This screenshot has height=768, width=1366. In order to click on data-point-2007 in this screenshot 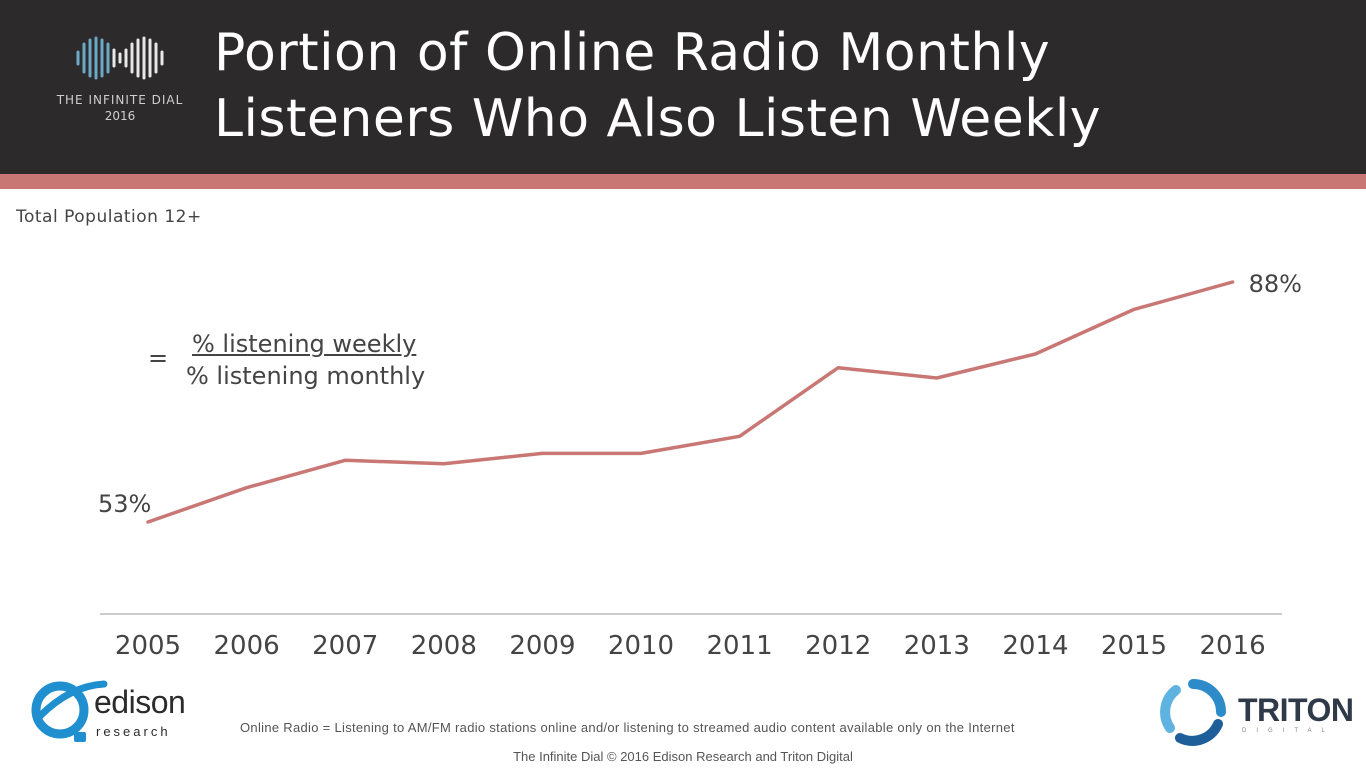, I will do `click(345, 460)`.